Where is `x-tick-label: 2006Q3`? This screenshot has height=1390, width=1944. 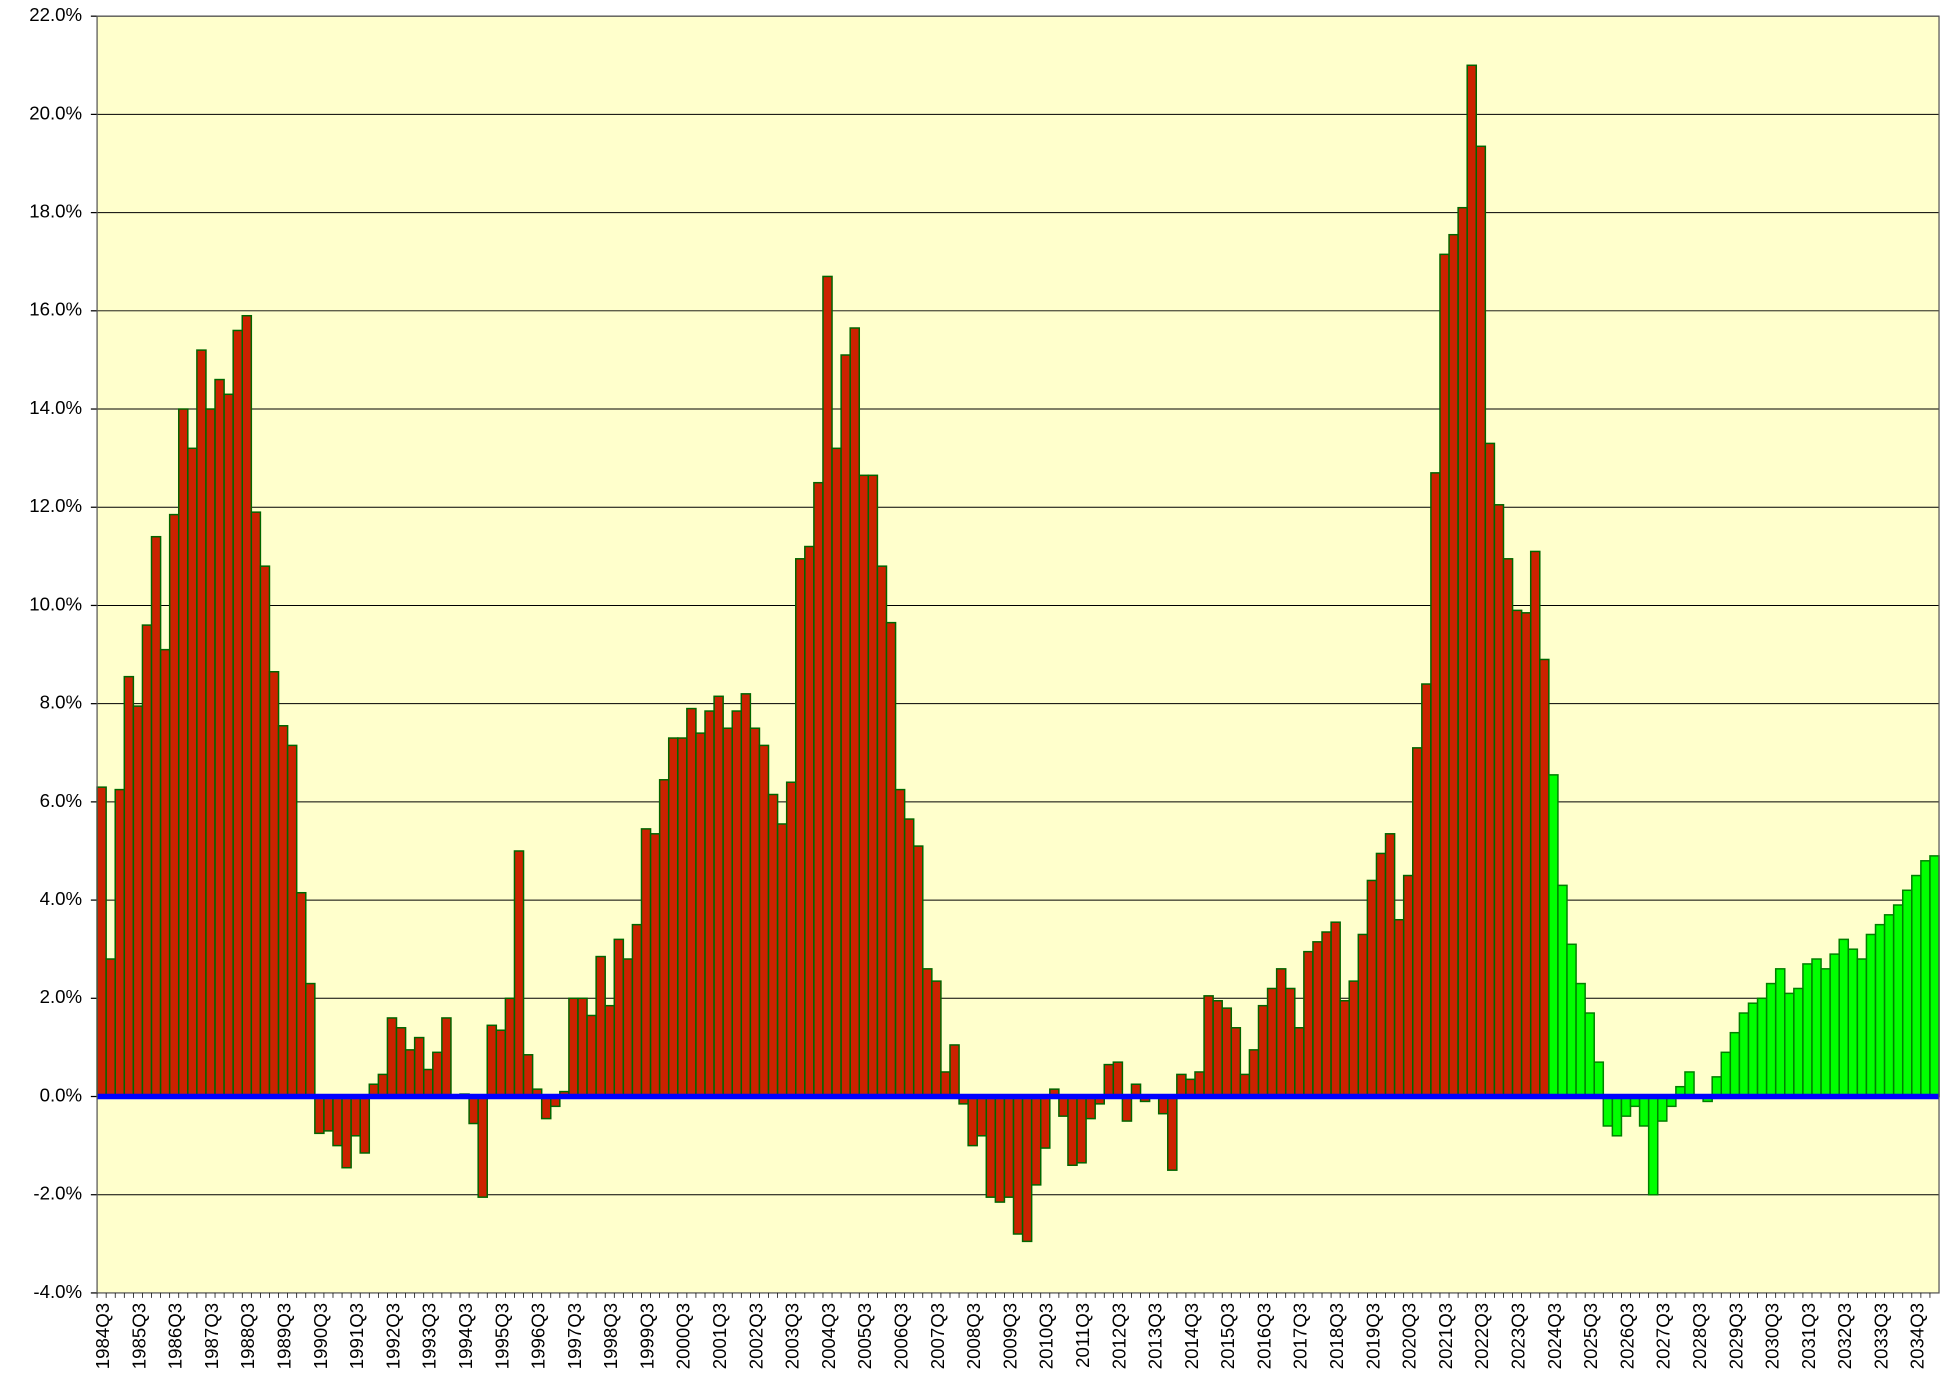 x-tick-label: 2006Q3 is located at coordinates (901, 1336).